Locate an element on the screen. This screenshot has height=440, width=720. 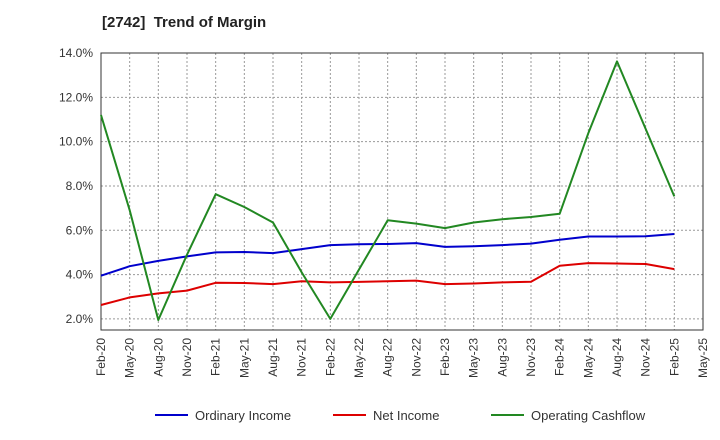
x-tick-label: Feb-23 is located at coordinates (445, 357).